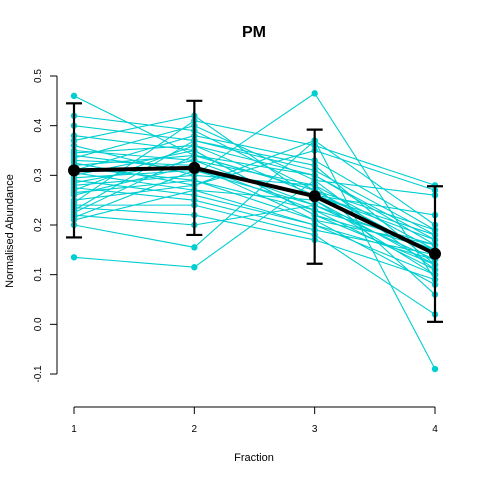 The image size is (480, 480). I want to click on x-axis: 1 2 3 4, so click(254, 420).